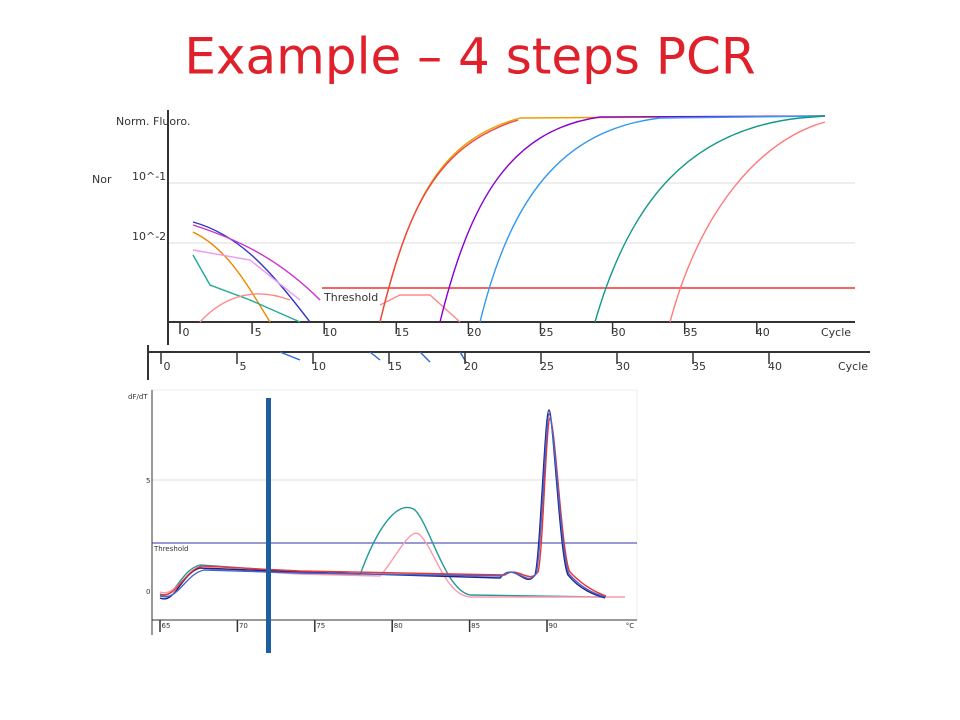 The height and width of the screenshot is (720, 960). Describe the element at coordinates (102, 179) in the screenshot. I see `y-label: Nor` at that location.